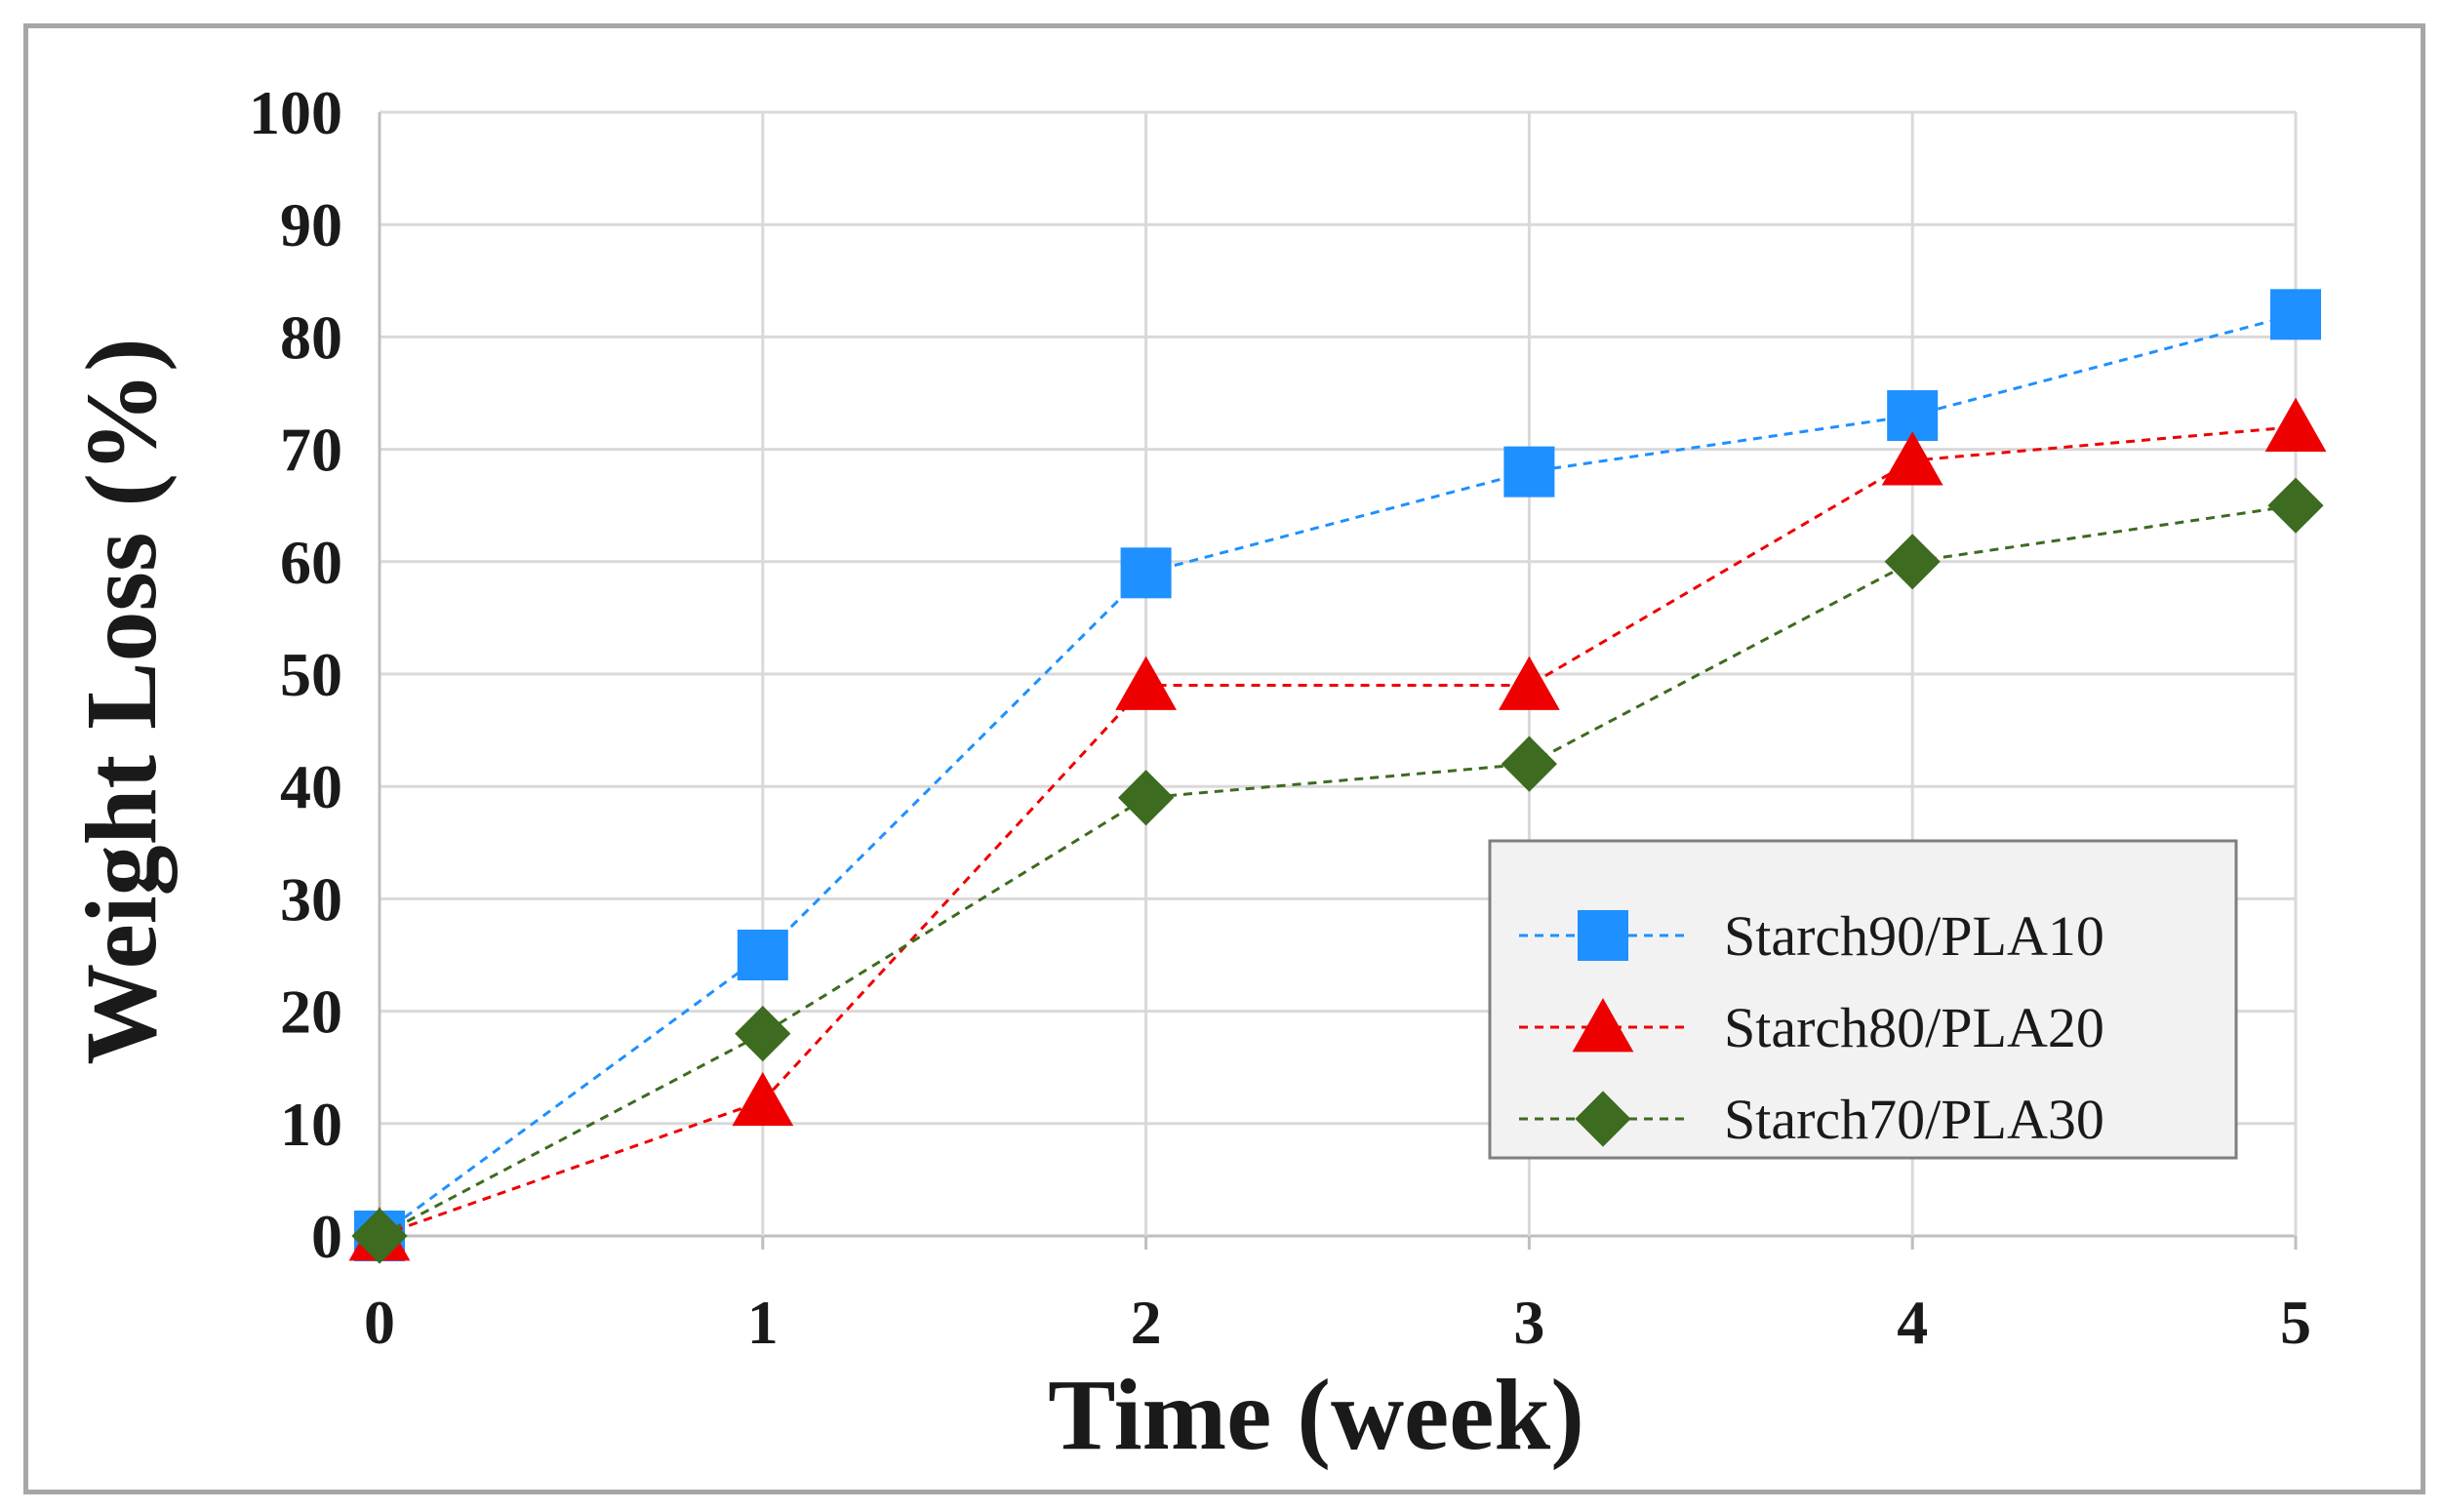  What do you see at coordinates (1914, 1027) in the screenshot?
I see `legend-label: Starch80/PLA20` at bounding box center [1914, 1027].